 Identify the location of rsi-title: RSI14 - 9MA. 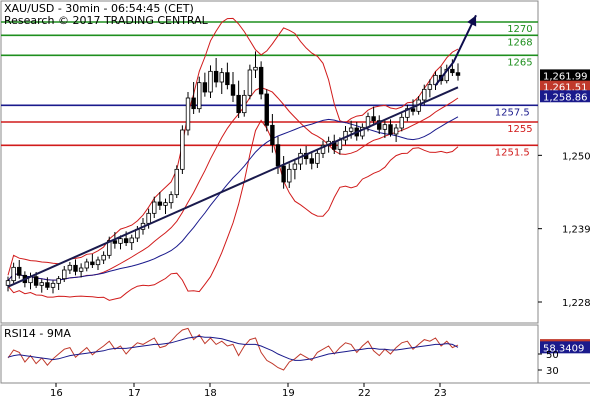
(37, 333).